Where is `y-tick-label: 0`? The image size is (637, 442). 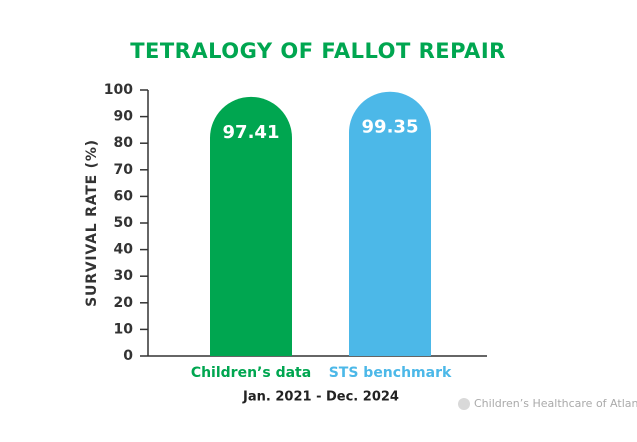 y-tick-label: 0 is located at coordinates (128, 356).